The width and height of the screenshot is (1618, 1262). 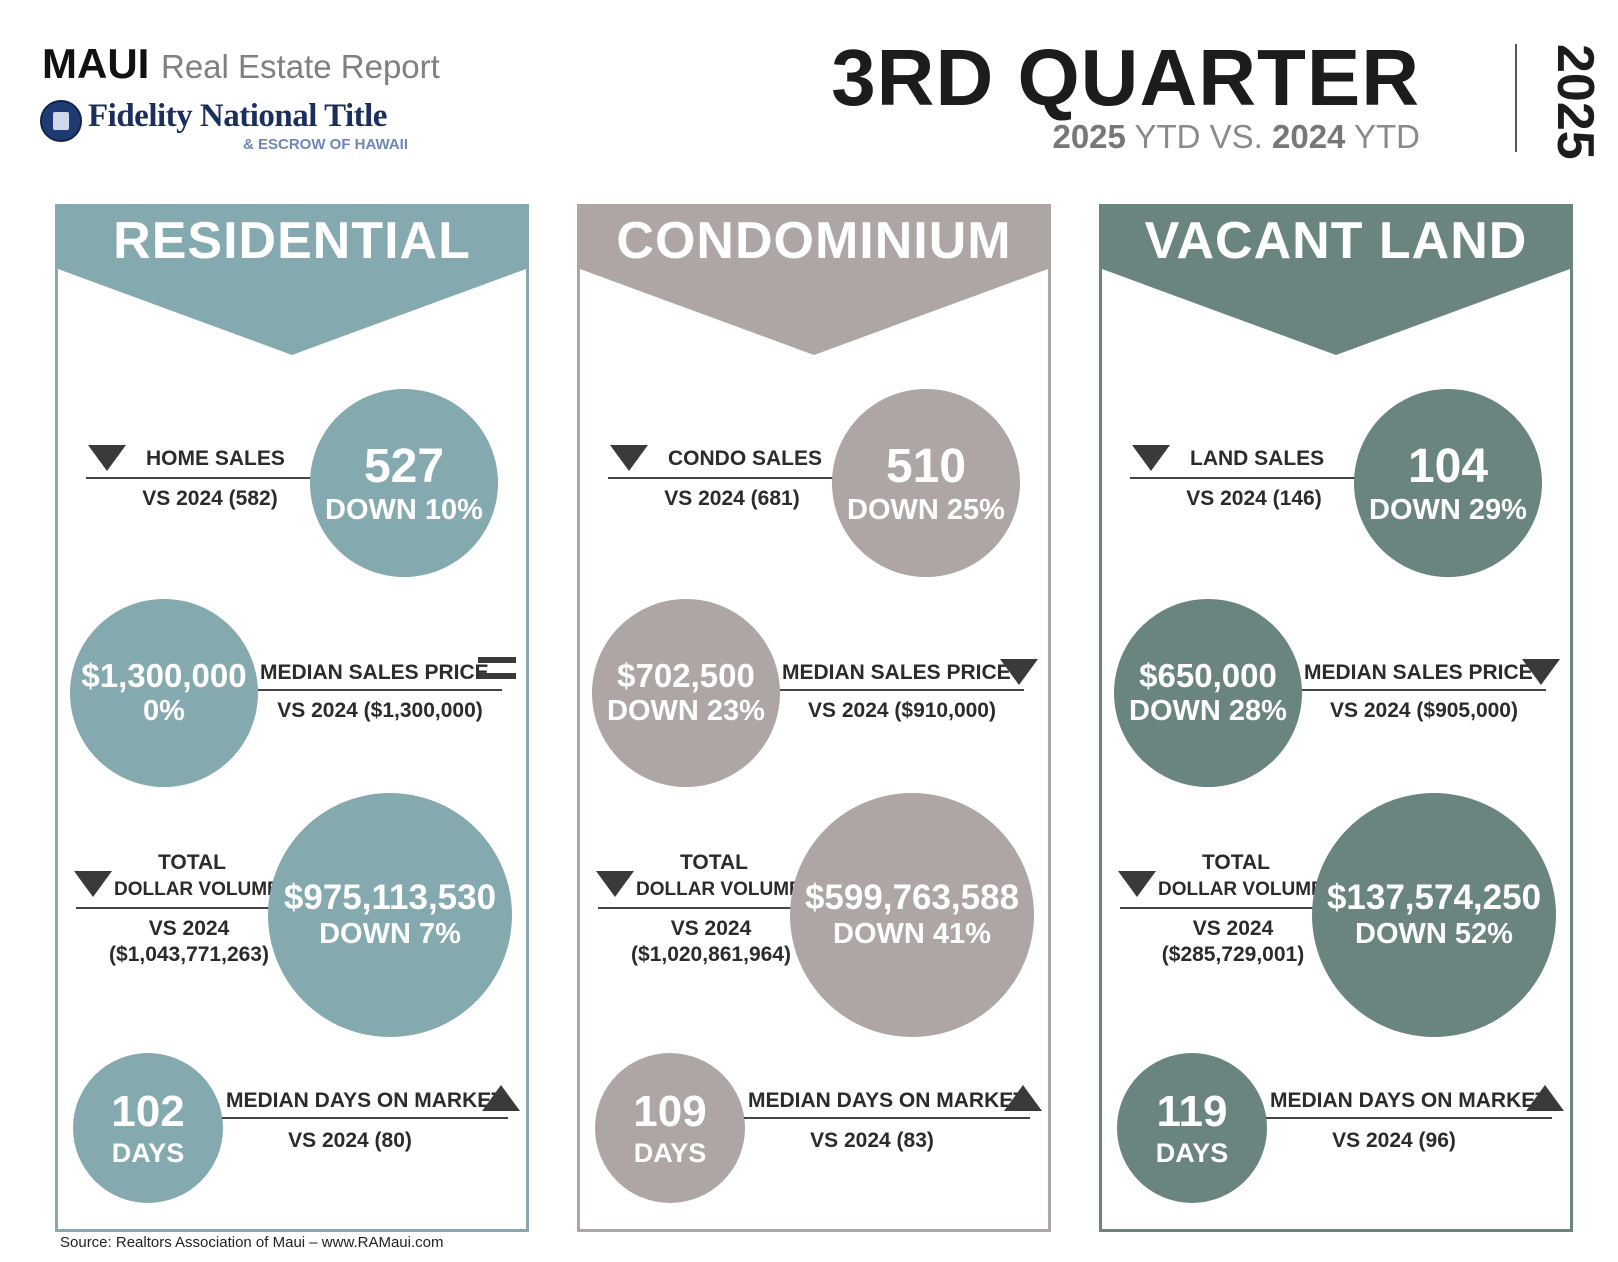 What do you see at coordinates (1089, 136) in the screenshot?
I see `ytd-2025: 2025` at bounding box center [1089, 136].